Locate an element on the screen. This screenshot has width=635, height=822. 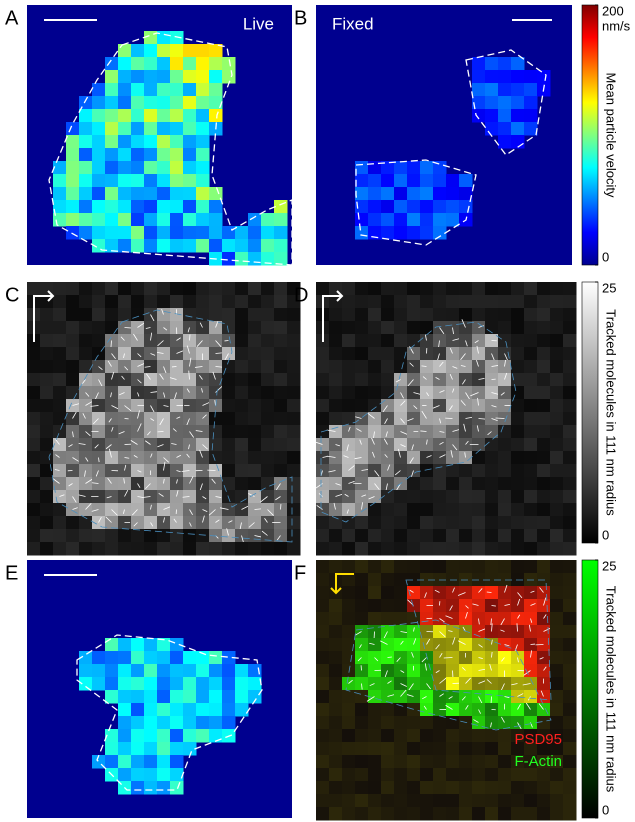
colorbar-tick-label: 0 is located at coordinates (605, 534).